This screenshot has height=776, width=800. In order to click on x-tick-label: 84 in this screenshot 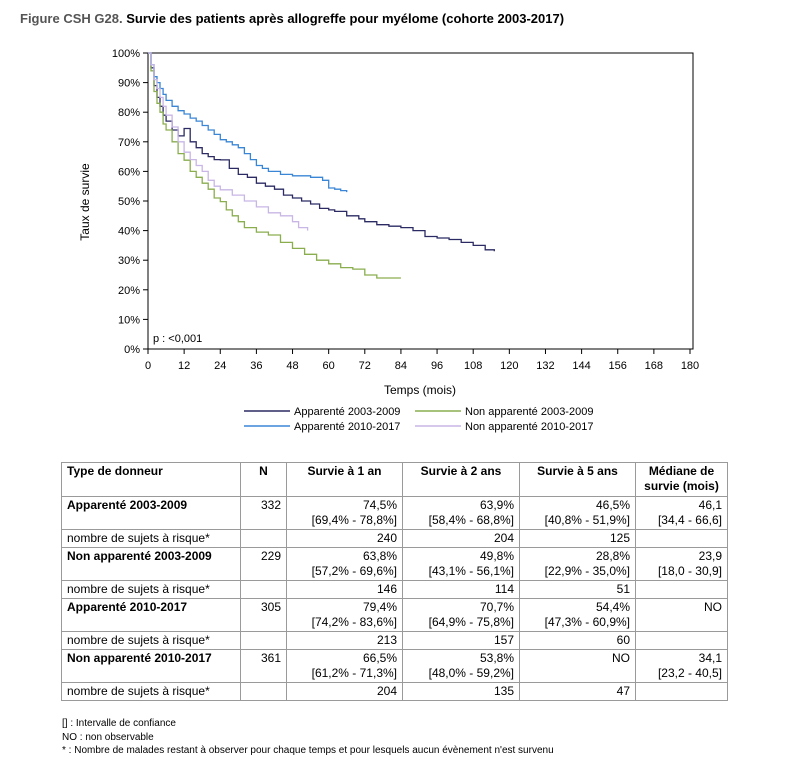, I will do `click(401, 366)`.